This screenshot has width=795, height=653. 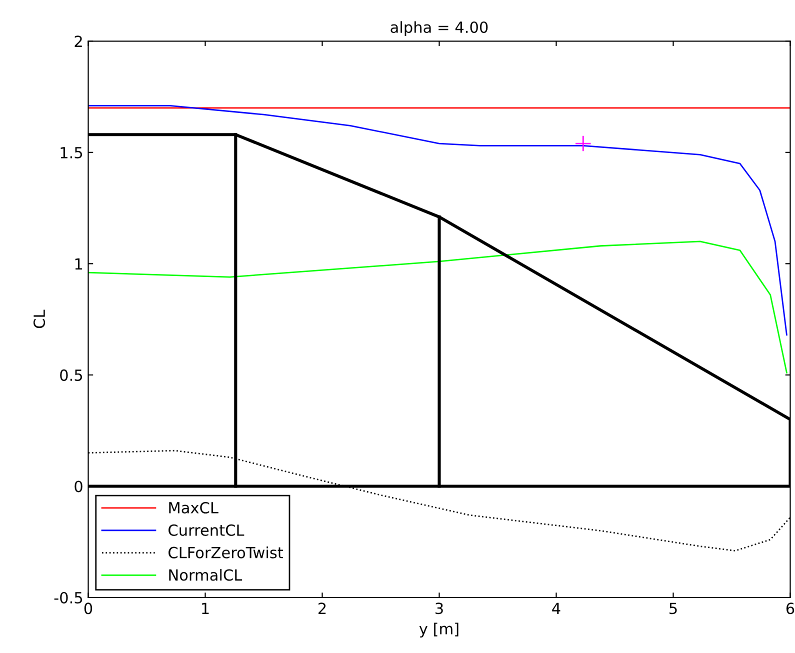 I want to click on legend-label: NormalCL, so click(x=205, y=574).